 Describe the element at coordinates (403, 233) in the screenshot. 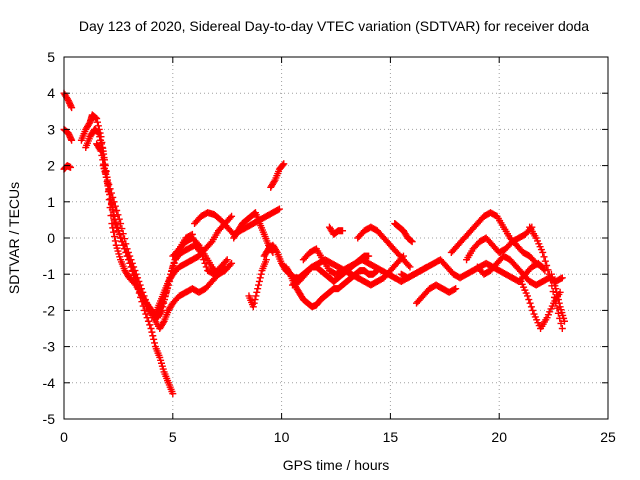

I see `series-track-t` at that location.